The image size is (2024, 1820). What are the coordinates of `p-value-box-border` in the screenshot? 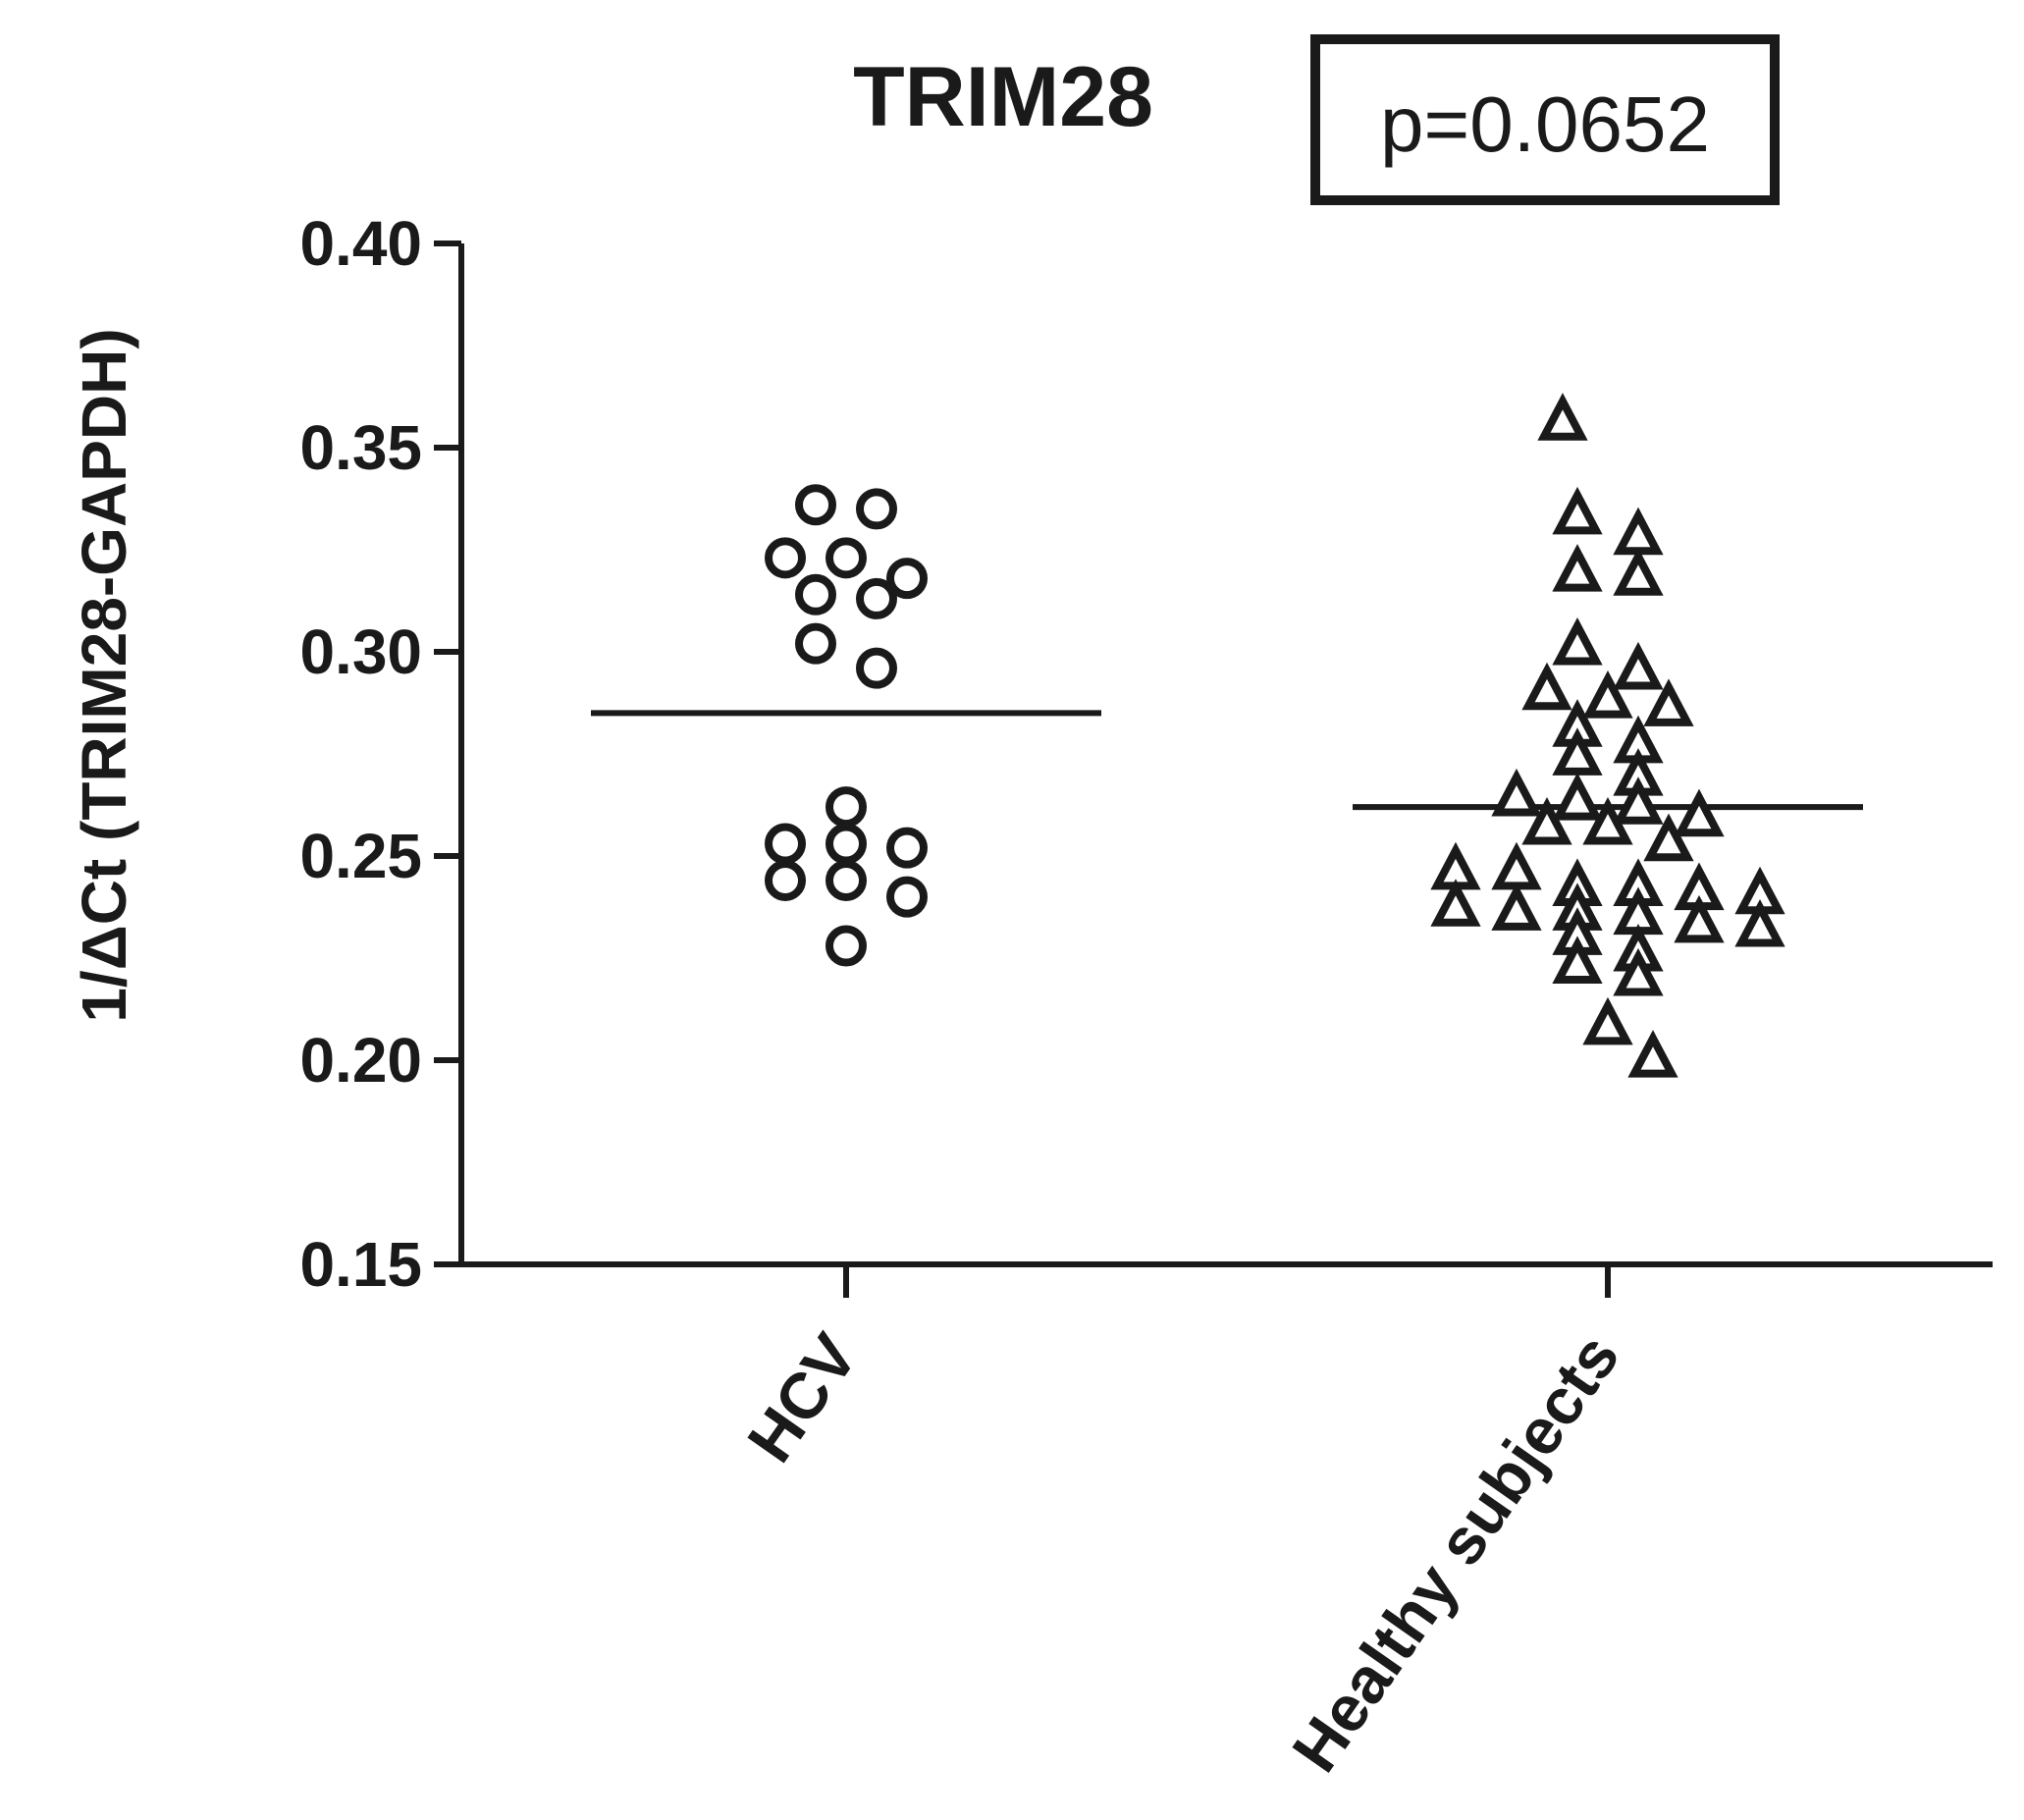 It's located at (1545, 119).